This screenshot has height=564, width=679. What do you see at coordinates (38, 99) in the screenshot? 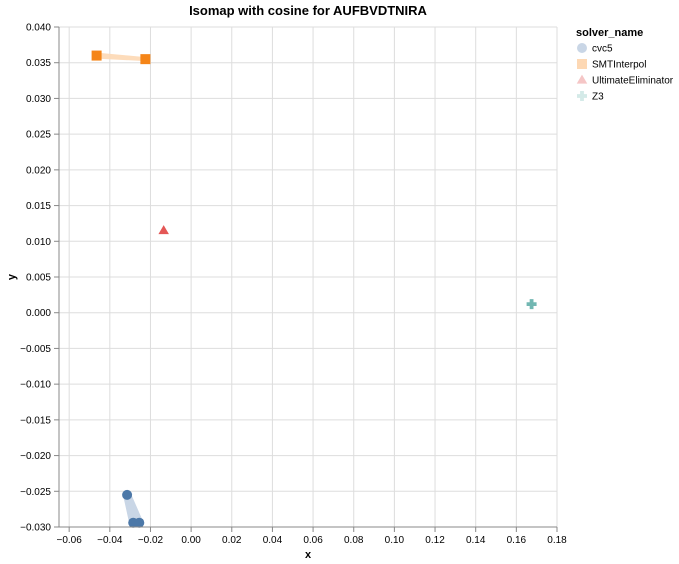
I see `y-tick-label: 0.030` at bounding box center [38, 99].